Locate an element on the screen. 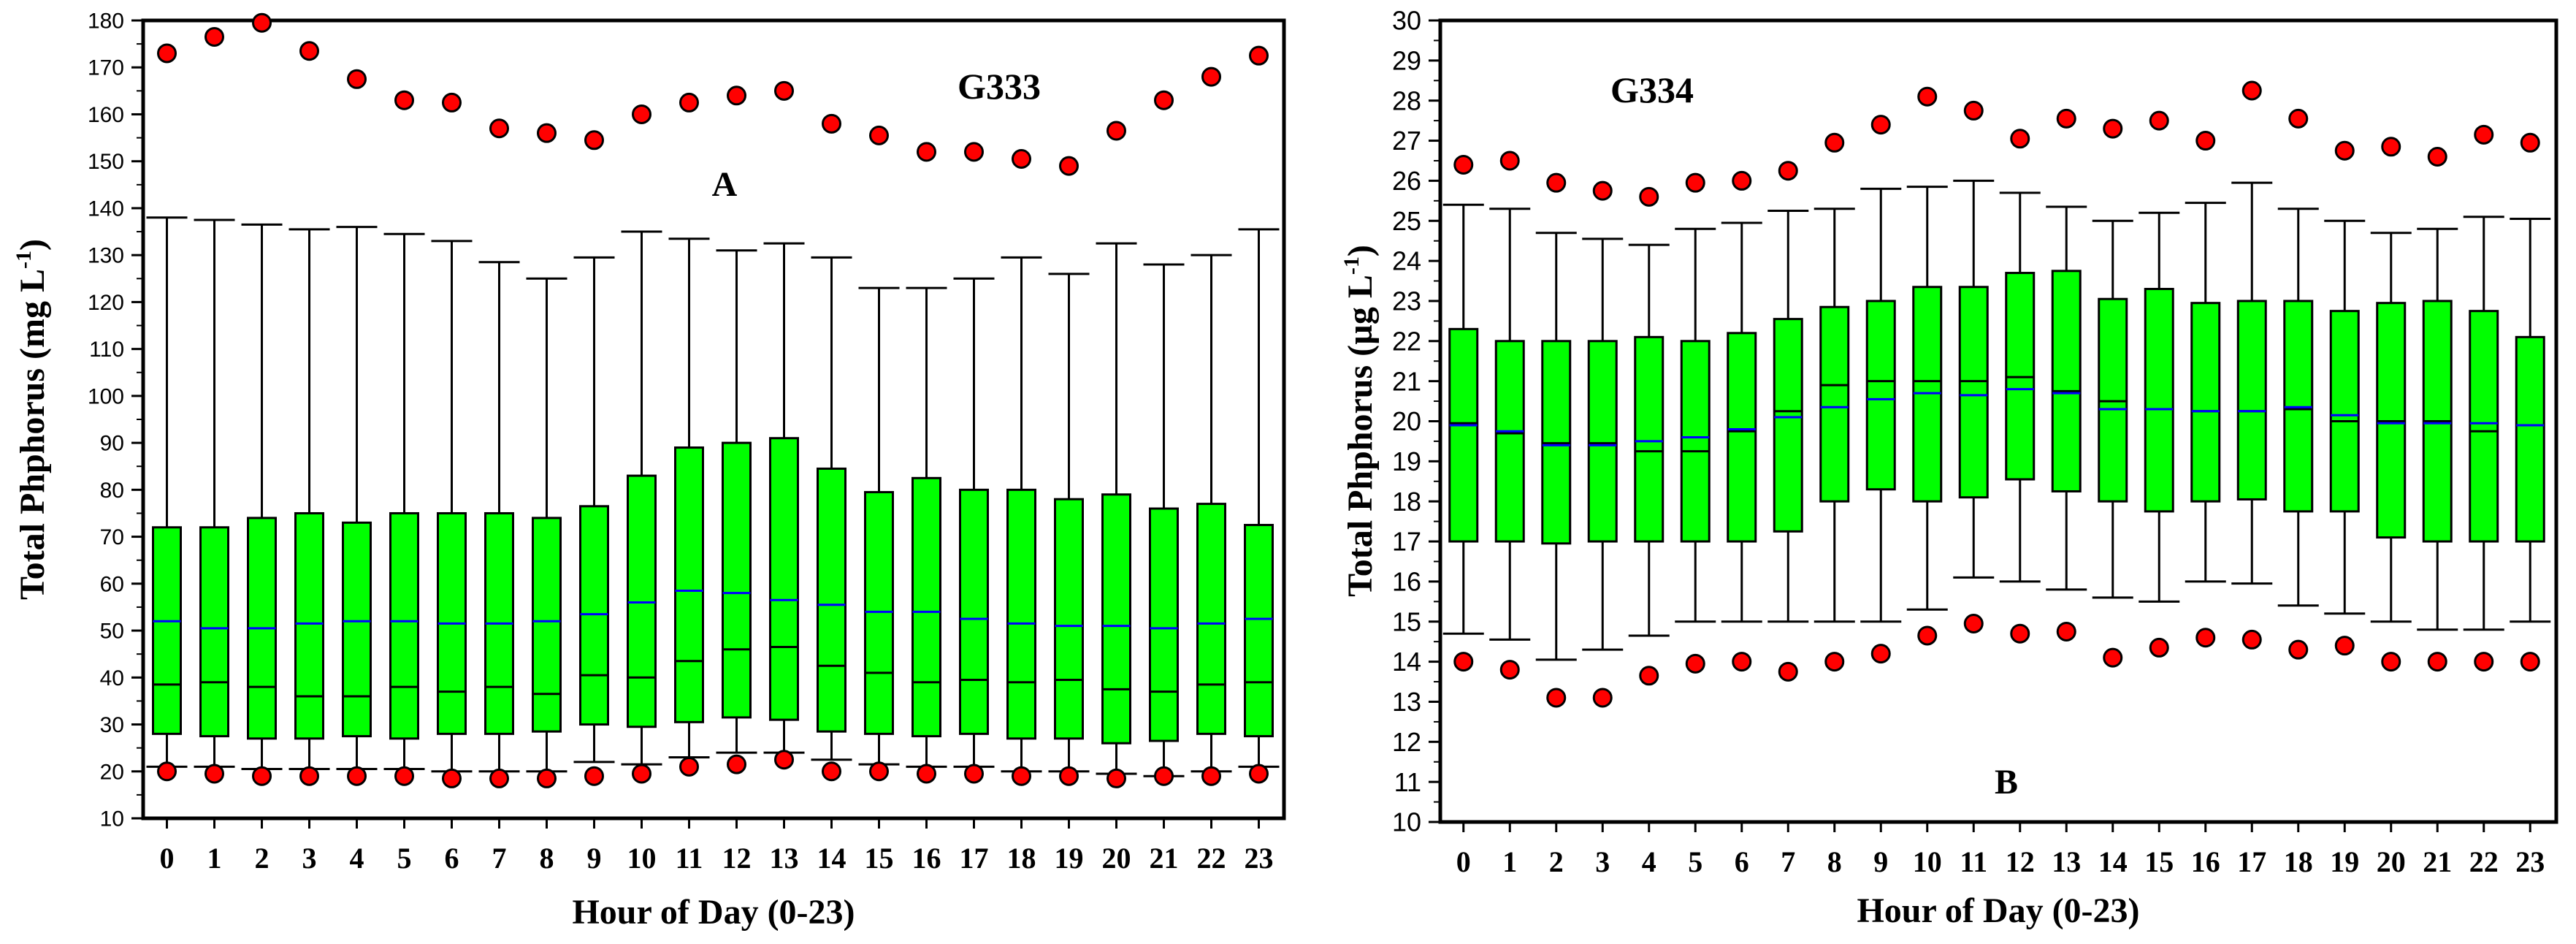 The height and width of the screenshot is (944, 2576). panel-b-y-tick-label: 21 is located at coordinates (1406, 381).